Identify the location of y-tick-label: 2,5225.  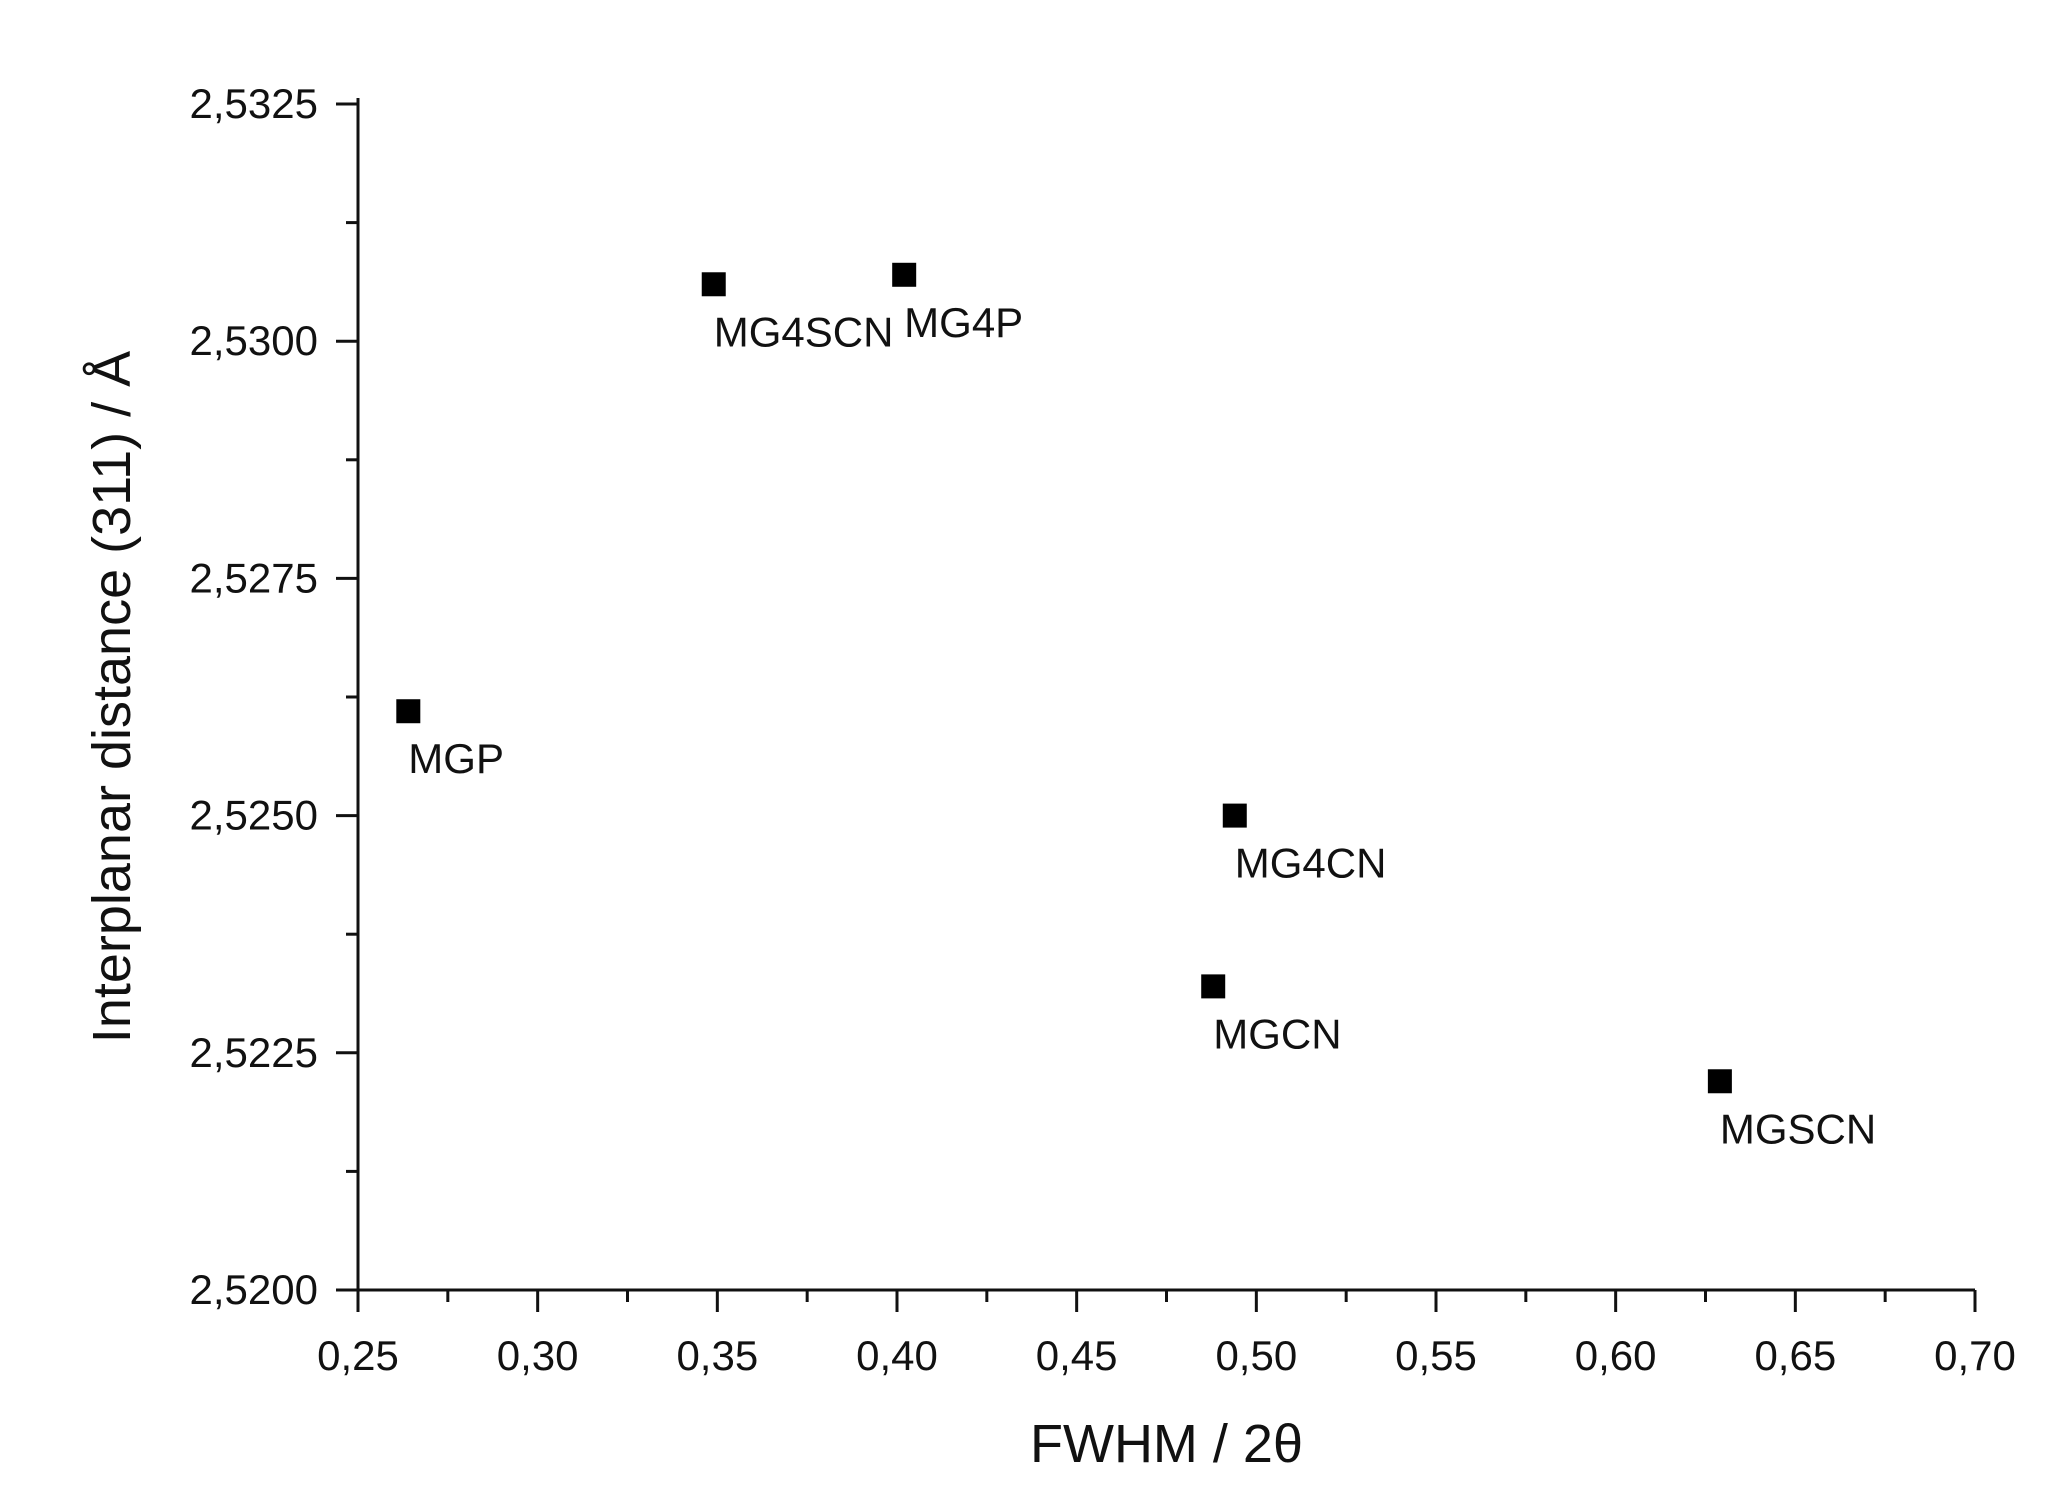
(254, 1052).